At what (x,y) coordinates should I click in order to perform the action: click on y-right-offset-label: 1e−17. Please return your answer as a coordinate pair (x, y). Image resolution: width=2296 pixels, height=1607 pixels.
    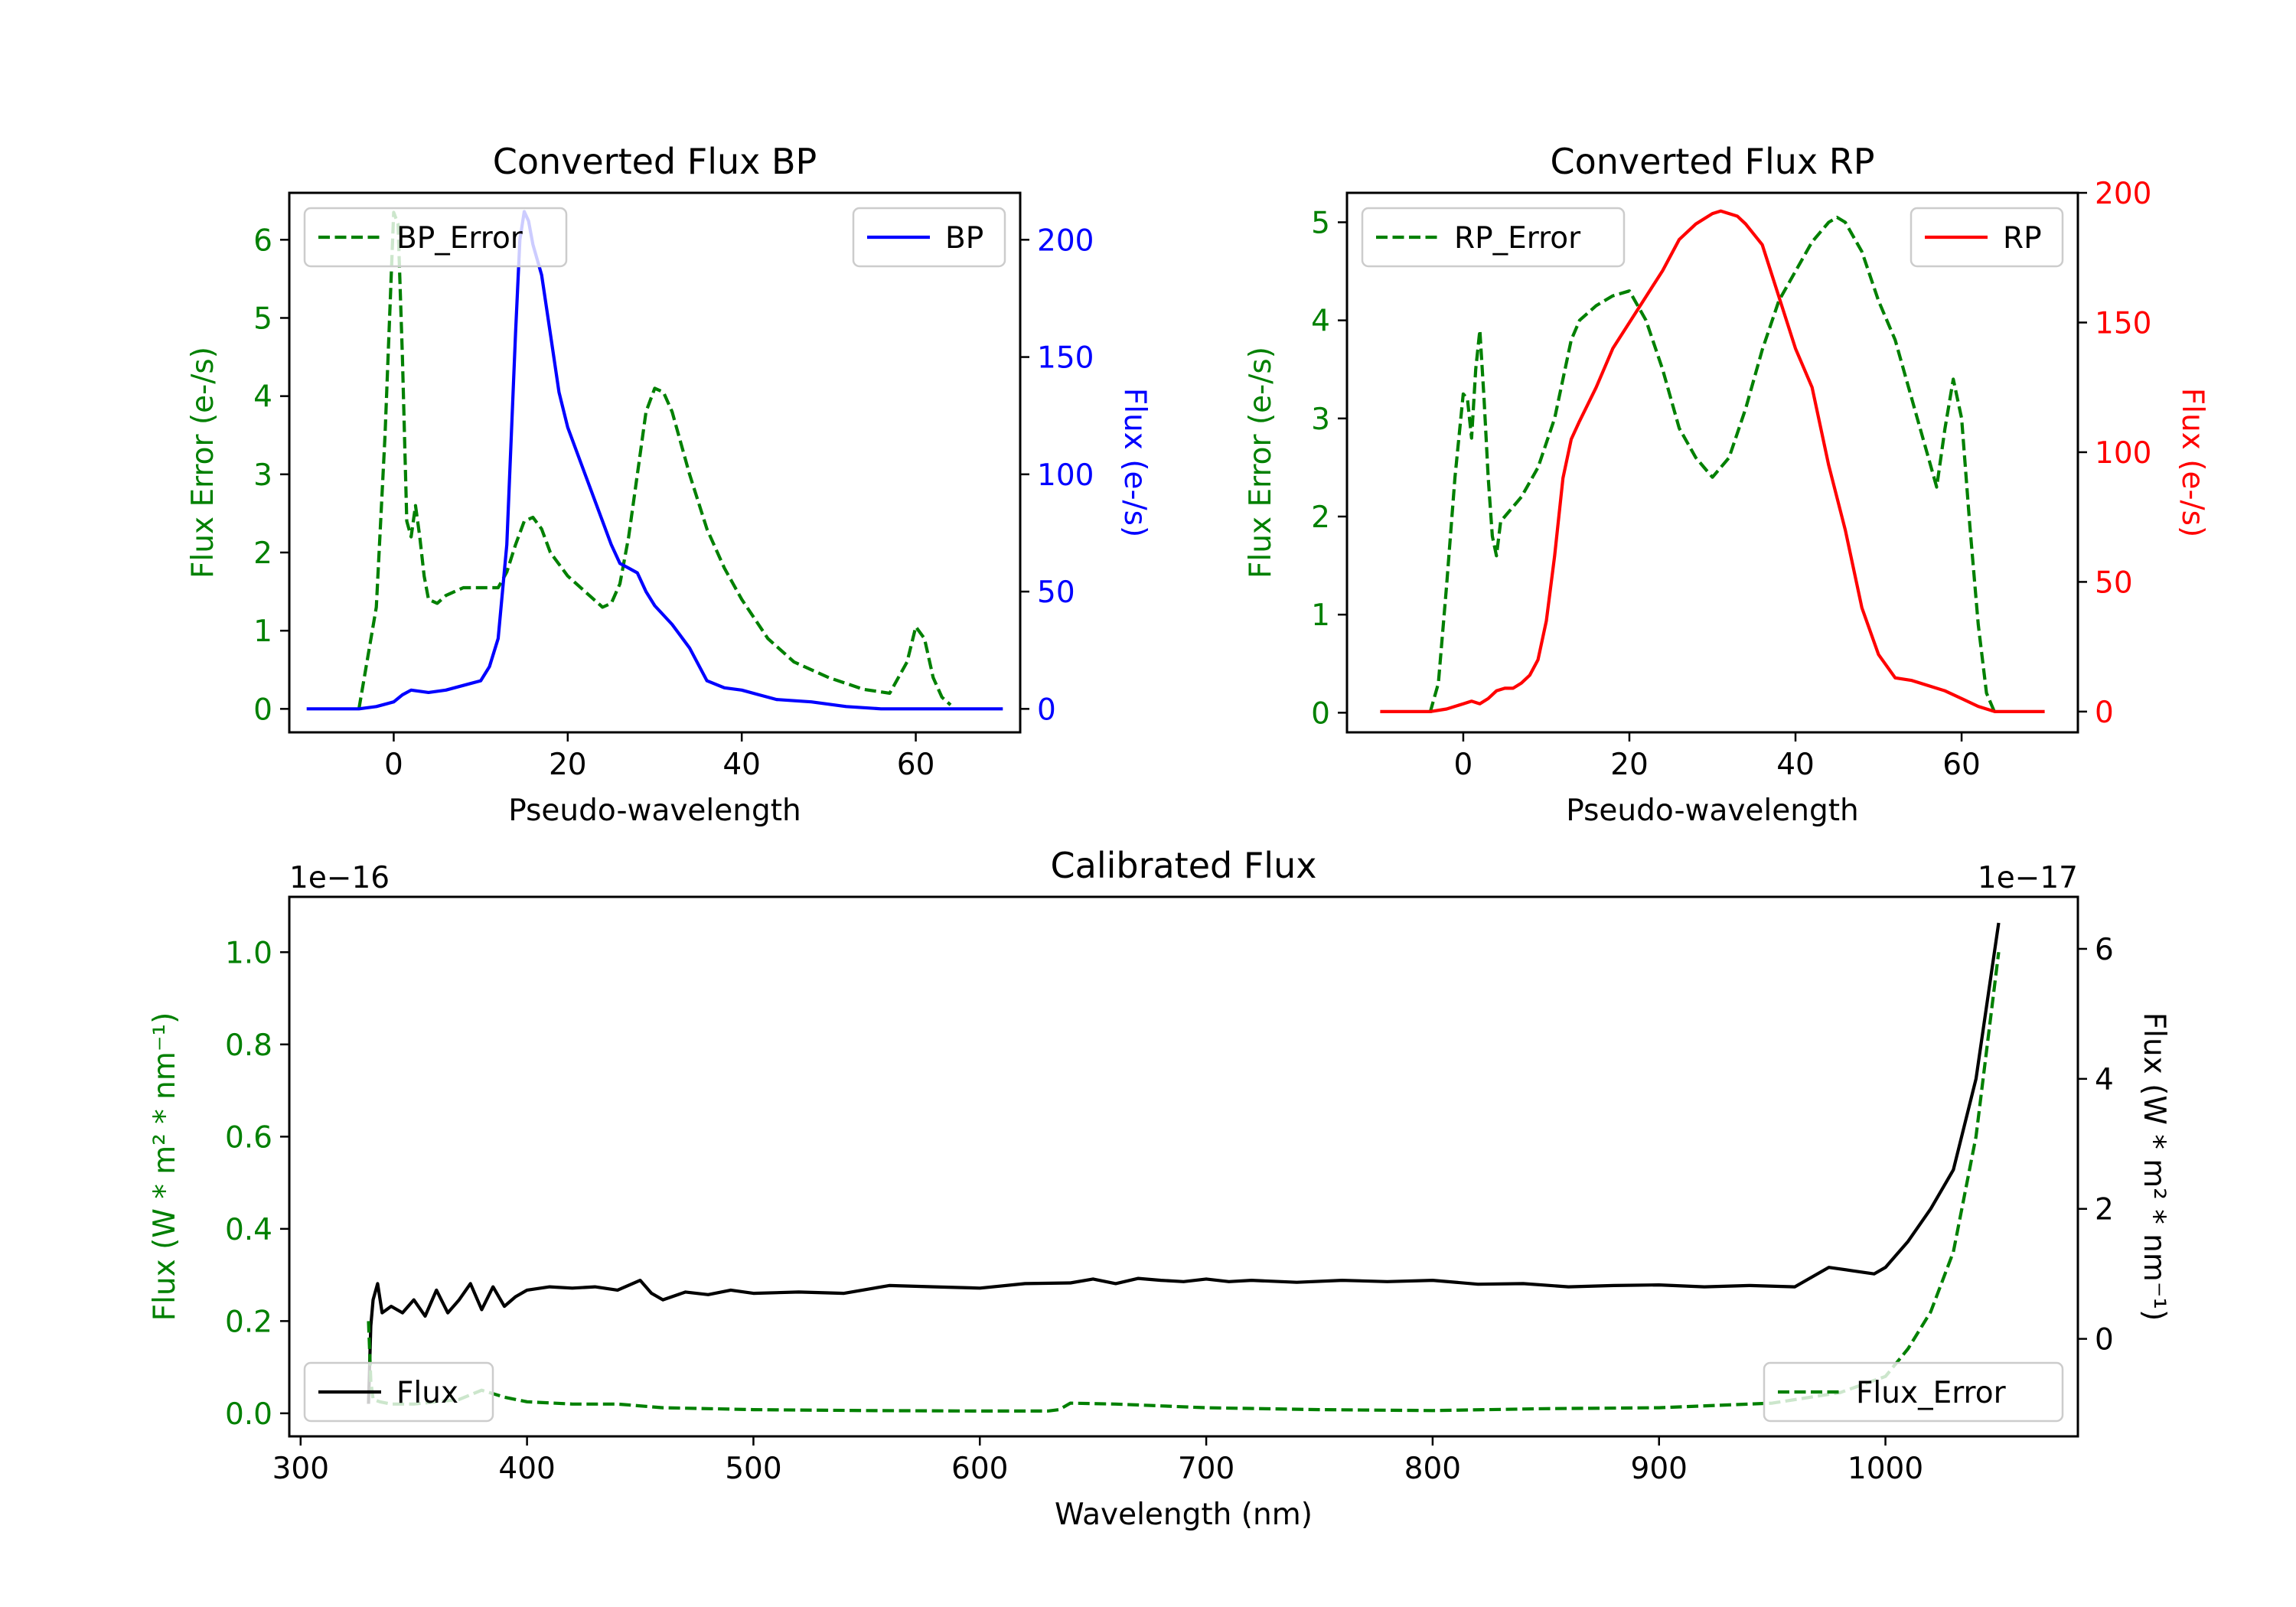
    Looking at the image, I should click on (2028, 878).